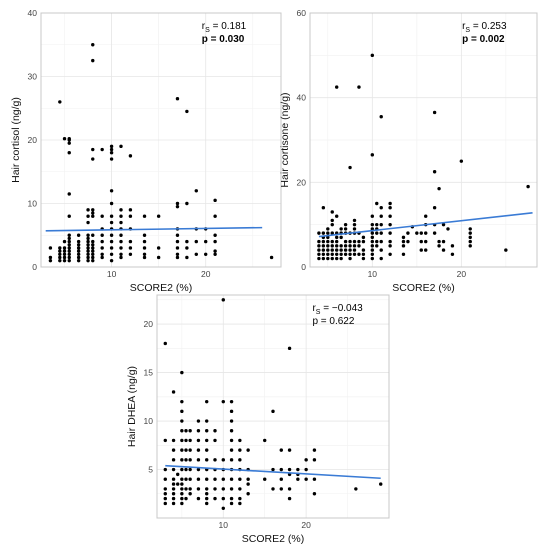 The width and height of the screenshot is (550, 544). I want to click on cortisol-y-tick-label: 20, so click(33, 140).